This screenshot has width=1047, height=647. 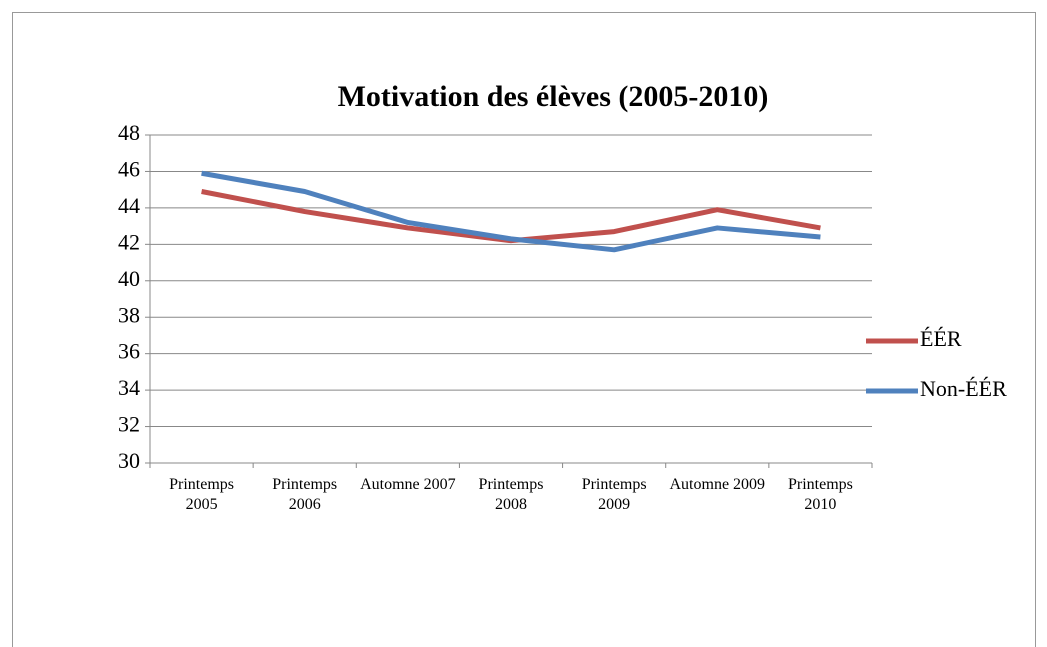 What do you see at coordinates (129, 351) in the screenshot?
I see `y-tick-label: 36` at bounding box center [129, 351].